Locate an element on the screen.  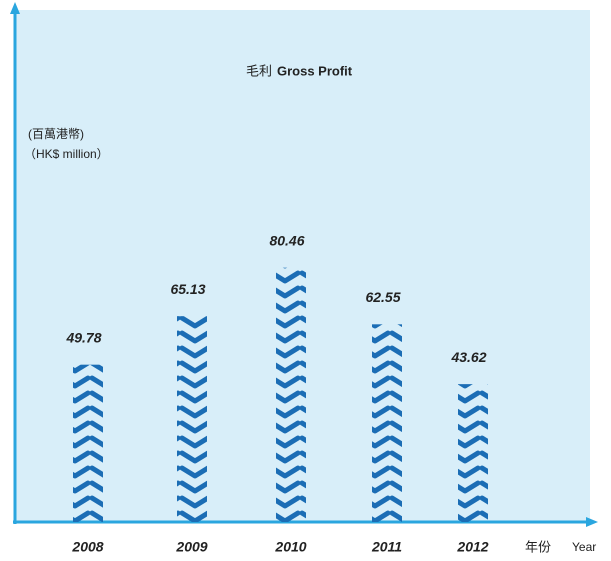
unit-label-en: （HK$ million） is located at coordinates (66, 154).